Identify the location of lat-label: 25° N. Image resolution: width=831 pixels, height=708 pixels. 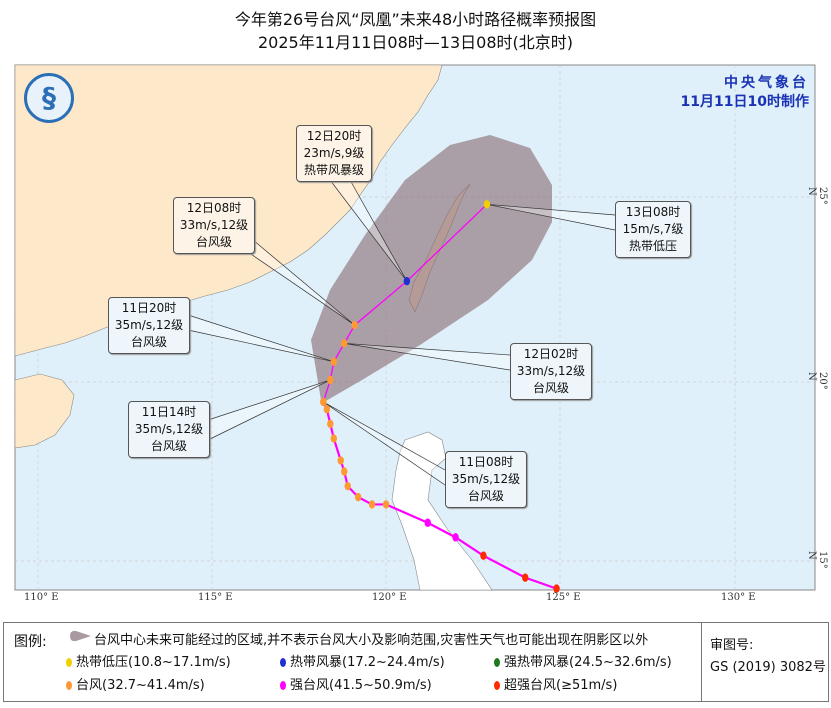
(817, 196).